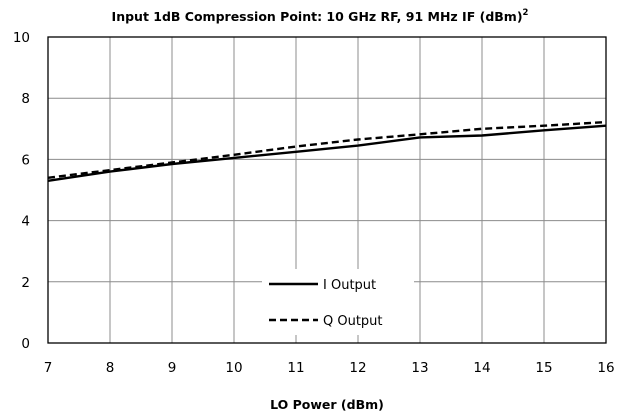 The height and width of the screenshot is (420, 620). I want to click on series-line-i-output, so click(327, 153).